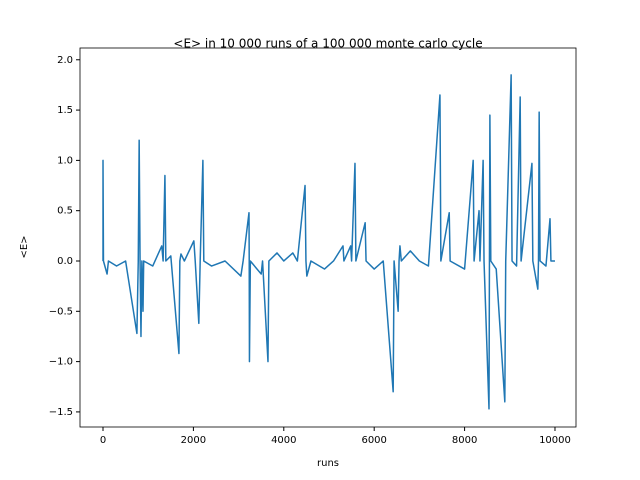 This screenshot has height=480, width=640. What do you see at coordinates (328, 463) in the screenshot?
I see `x-axis-label: runs` at bounding box center [328, 463].